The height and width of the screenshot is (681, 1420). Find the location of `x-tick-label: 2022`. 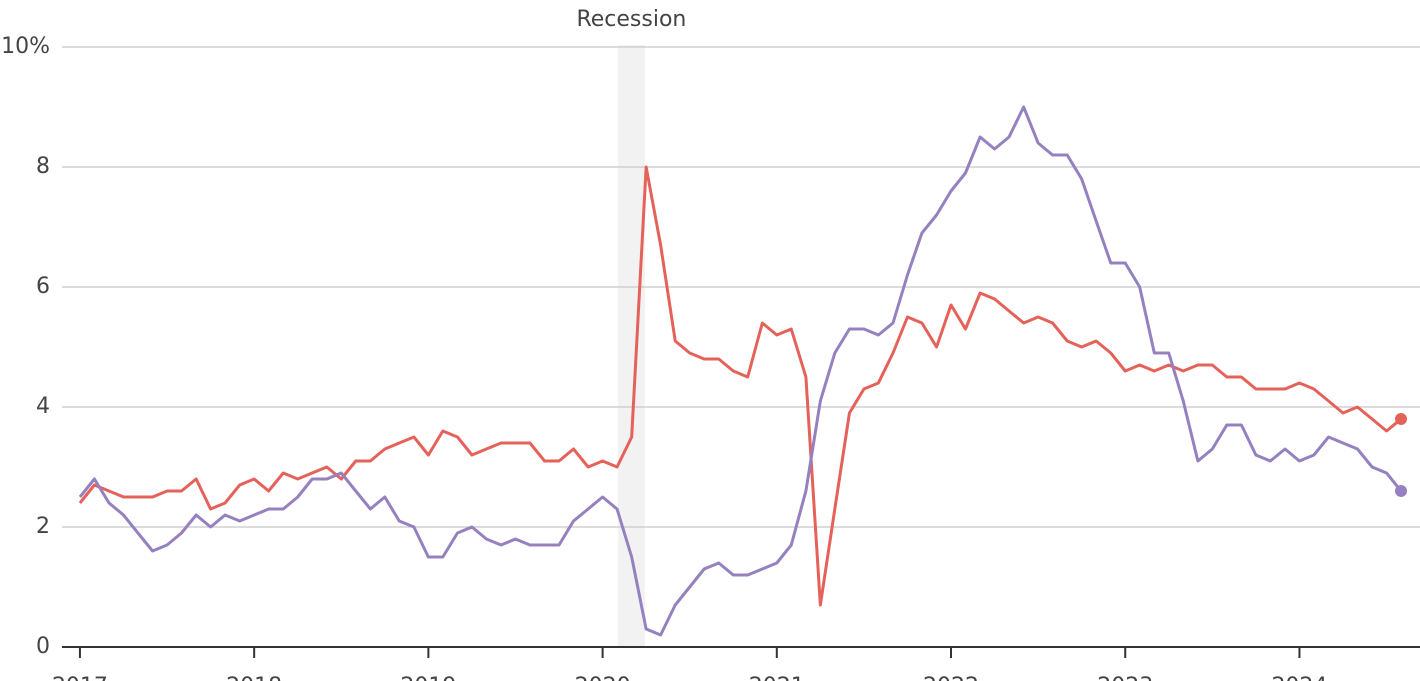

x-tick-label: 2022 is located at coordinates (951, 677).